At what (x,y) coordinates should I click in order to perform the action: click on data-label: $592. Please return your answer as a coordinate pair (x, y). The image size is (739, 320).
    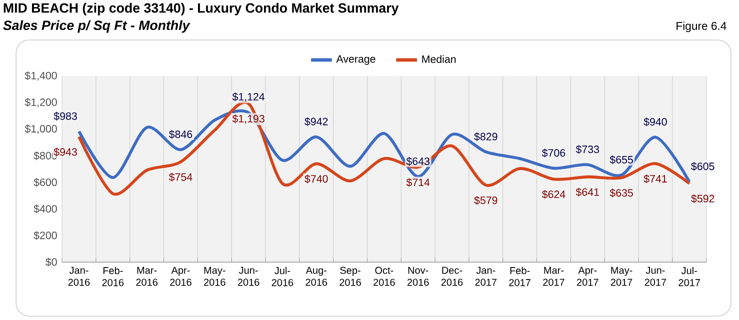
    Looking at the image, I should click on (702, 198).